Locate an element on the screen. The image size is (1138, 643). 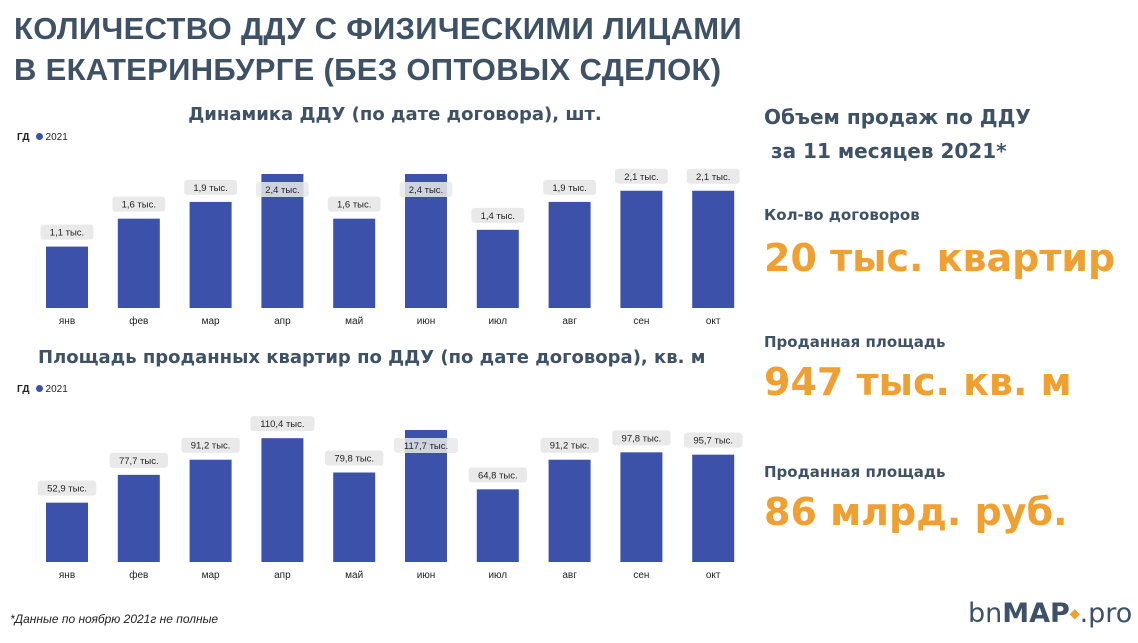
chart-2-legend: ГД 2021 is located at coordinates (42, 389).